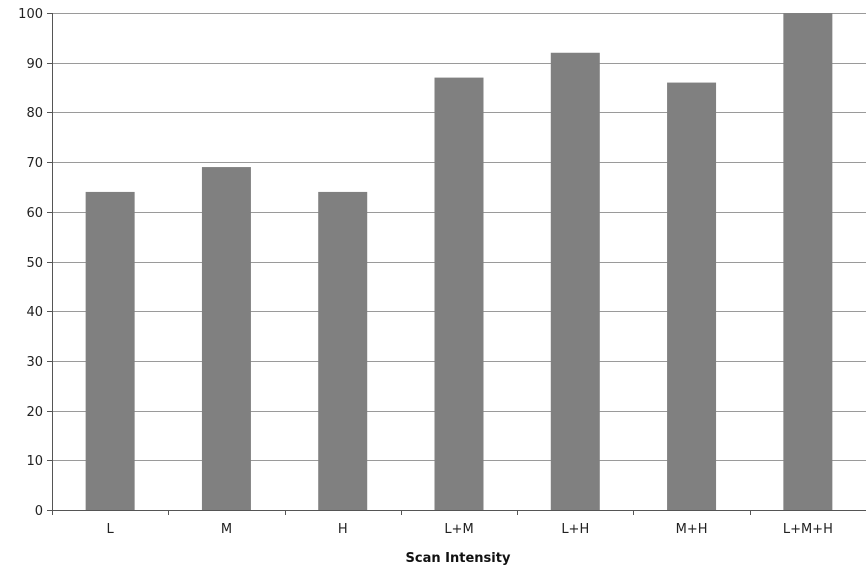 The width and height of the screenshot is (867, 569). What do you see at coordinates (34, 163) in the screenshot?
I see `y-tick-label: 70` at bounding box center [34, 163].